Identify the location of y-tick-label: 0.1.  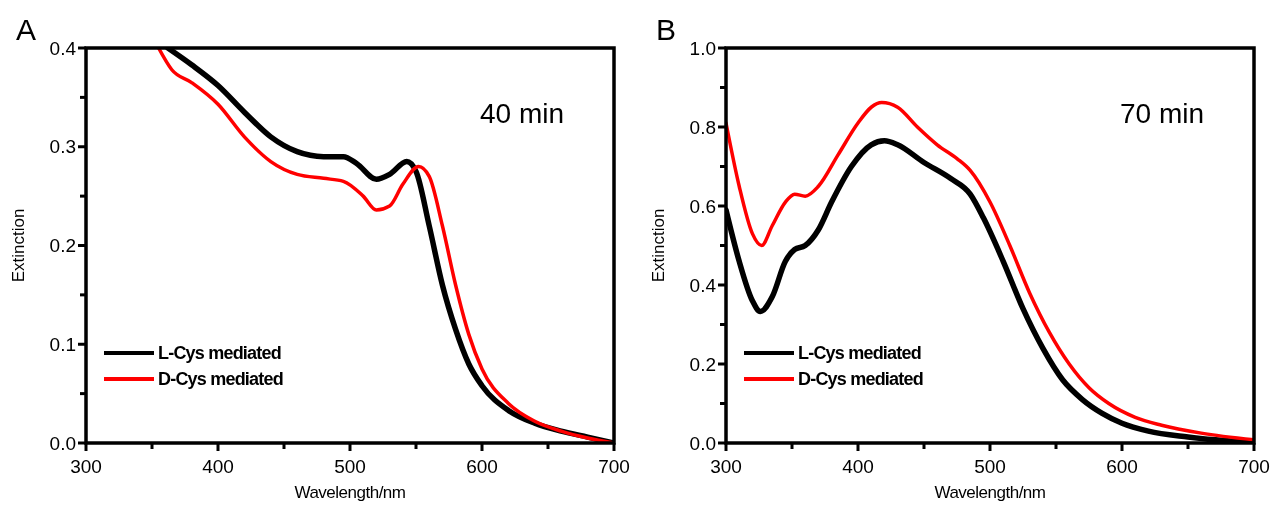
(62, 344).